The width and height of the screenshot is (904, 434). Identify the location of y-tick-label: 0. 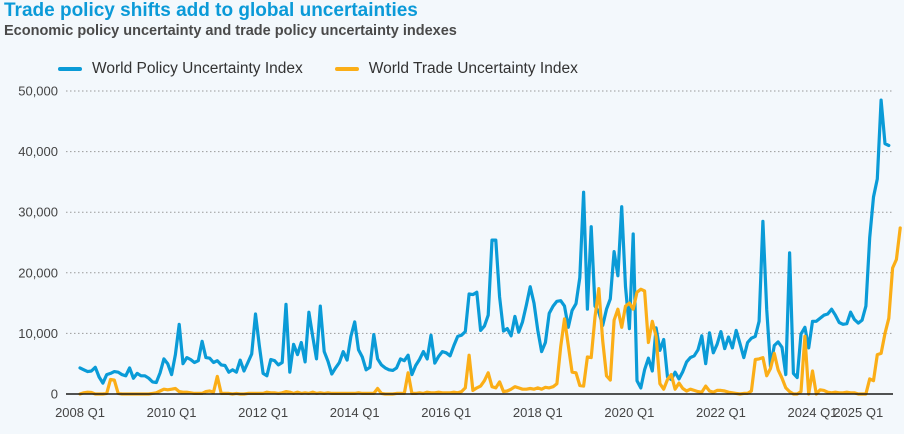
(54, 394).